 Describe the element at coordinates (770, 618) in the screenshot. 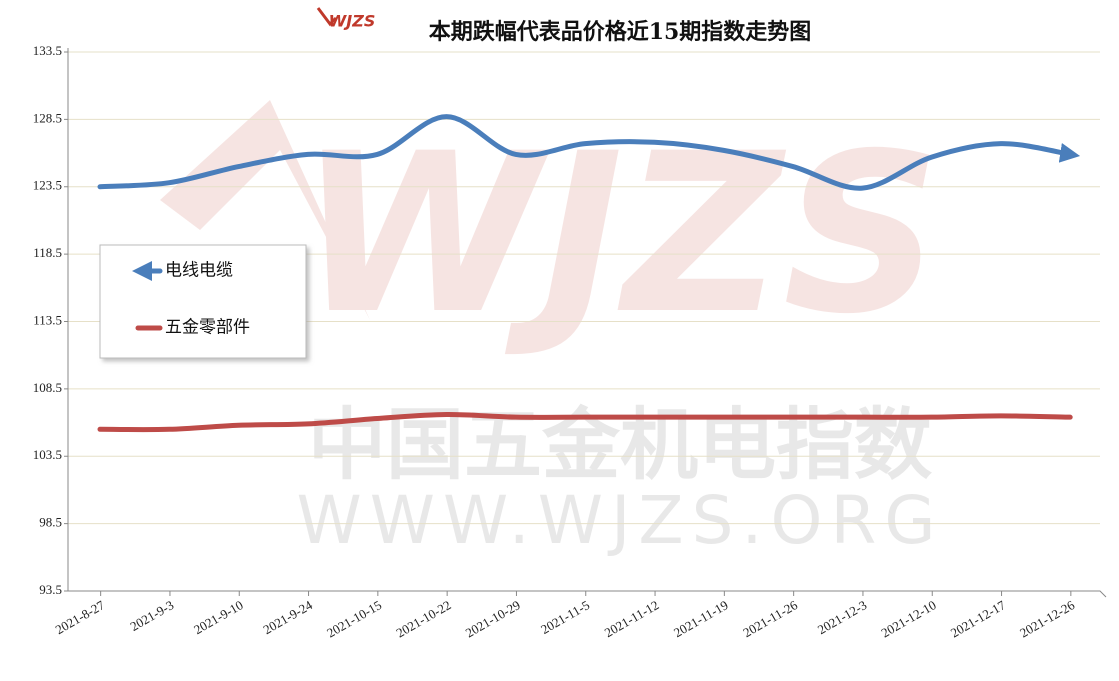

I see `x-tick-label: 2021-11-26` at that location.